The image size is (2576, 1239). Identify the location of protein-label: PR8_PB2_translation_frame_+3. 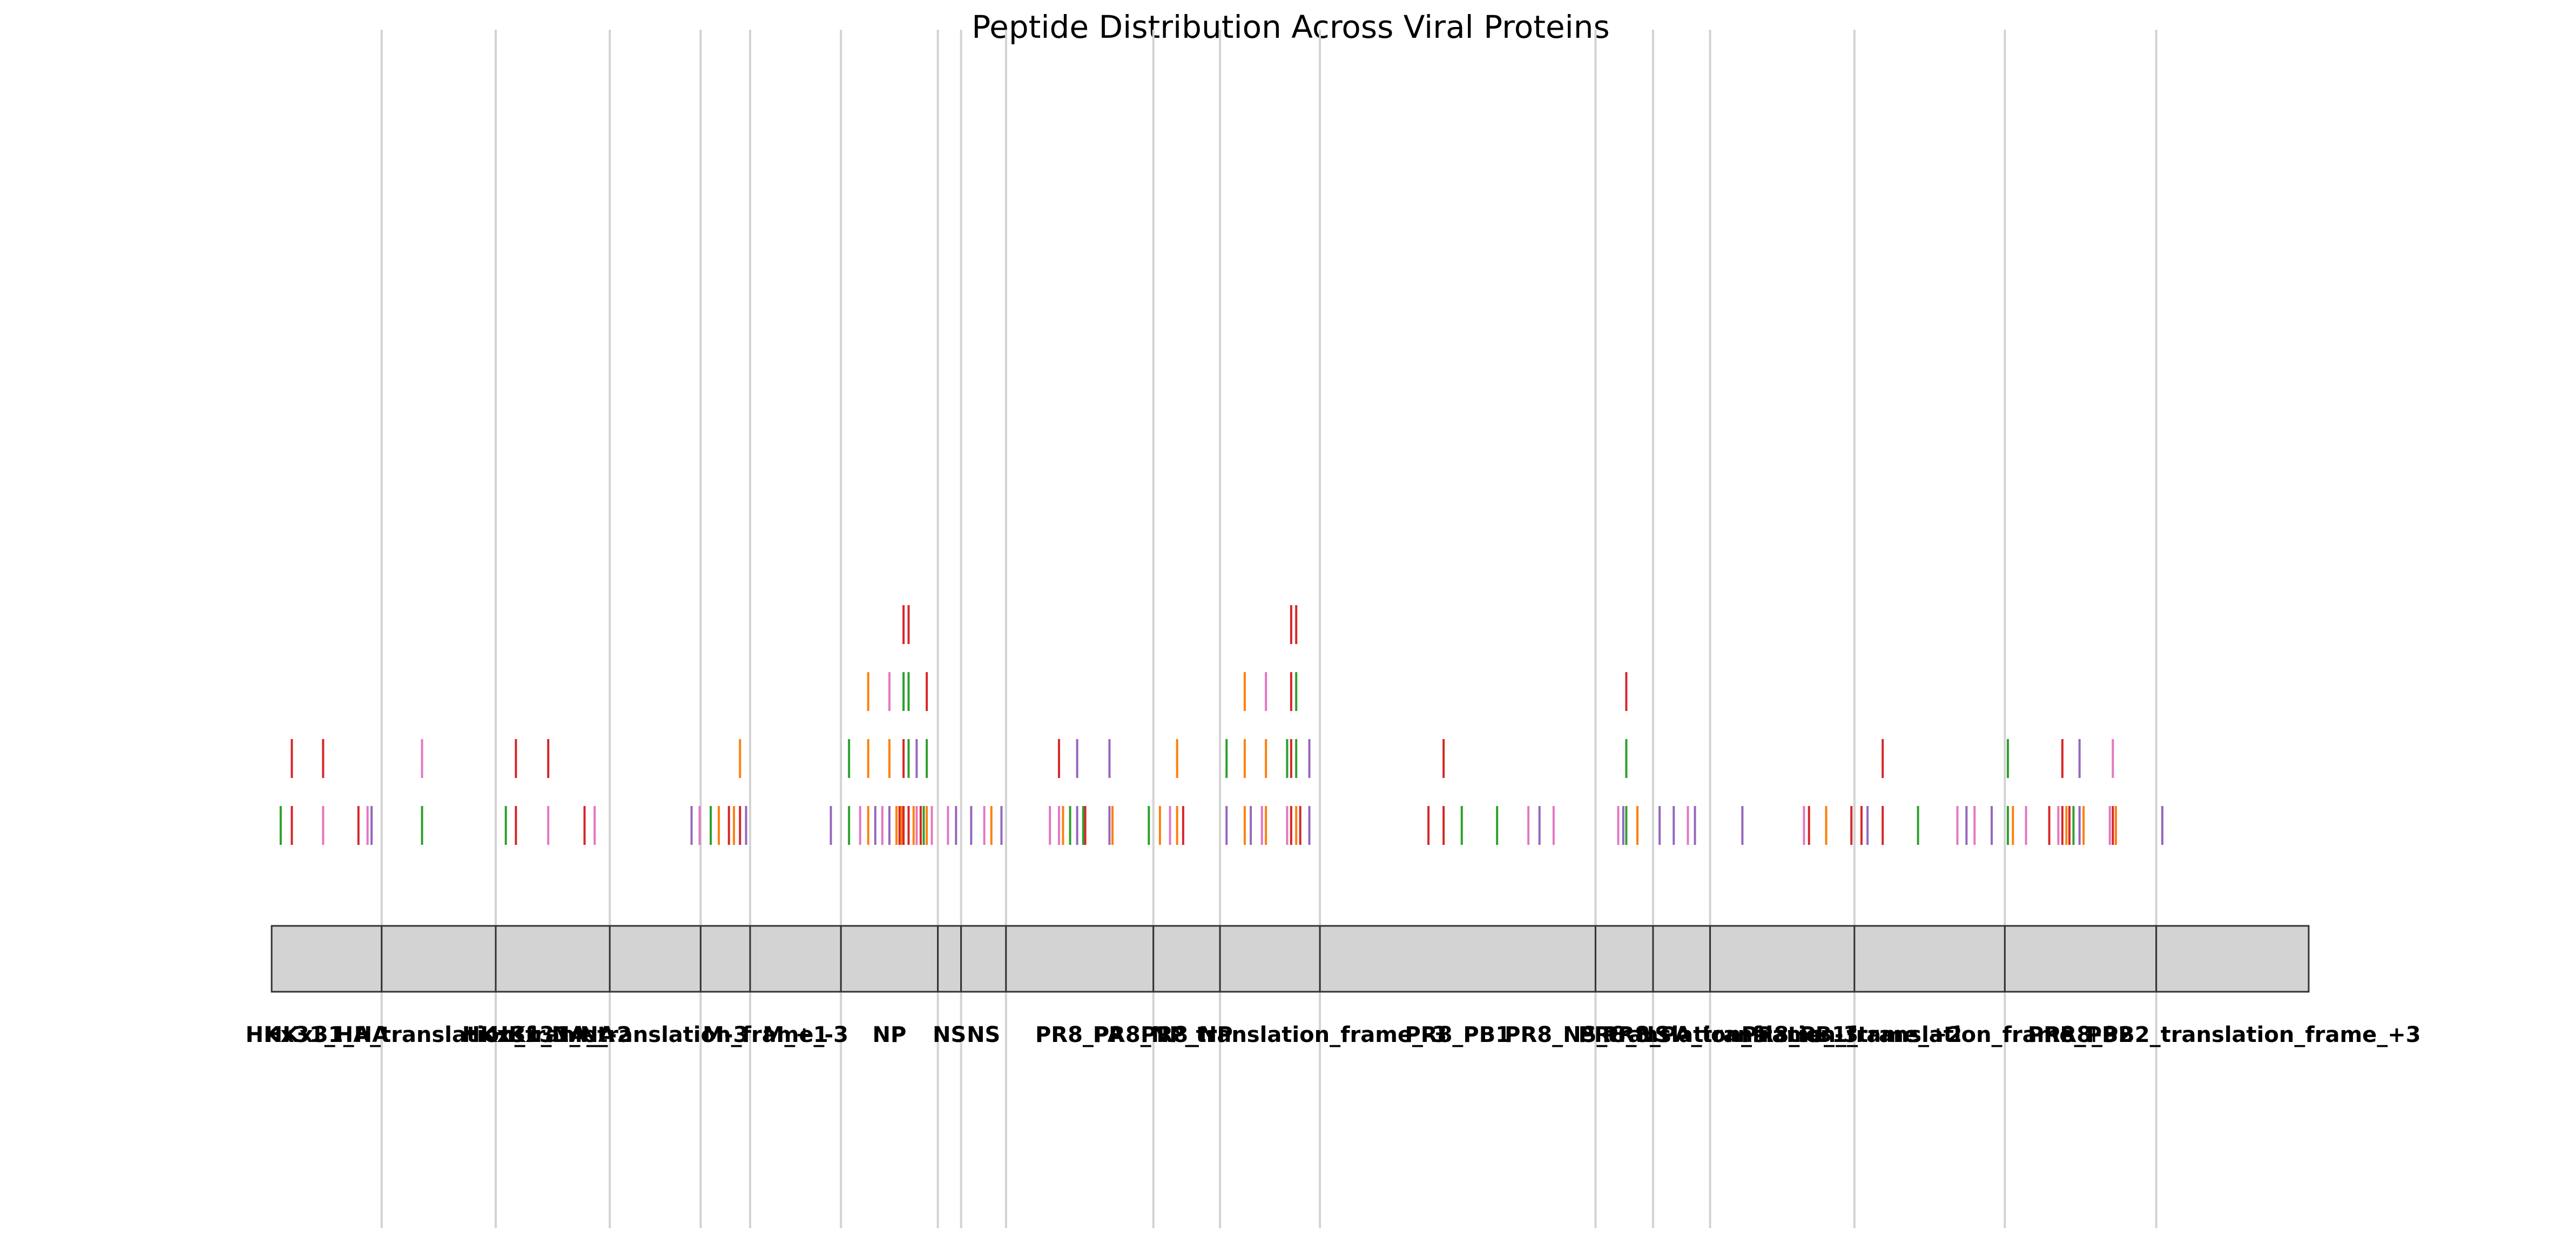
(2232, 1035).